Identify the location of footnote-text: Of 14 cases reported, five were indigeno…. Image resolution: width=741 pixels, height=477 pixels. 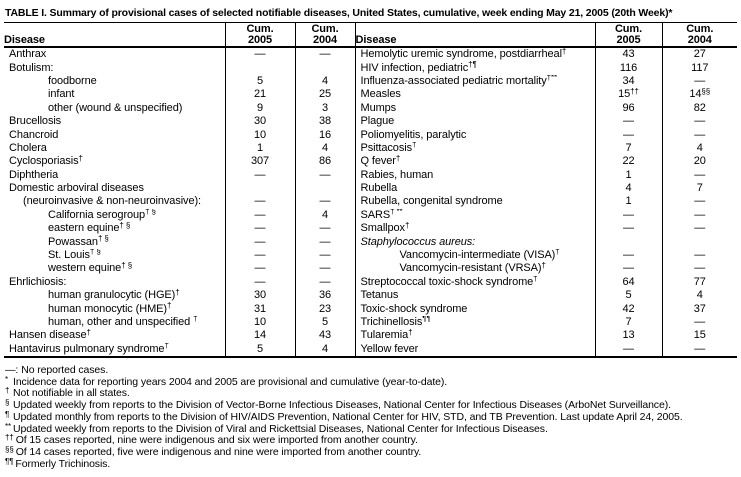
(218, 451).